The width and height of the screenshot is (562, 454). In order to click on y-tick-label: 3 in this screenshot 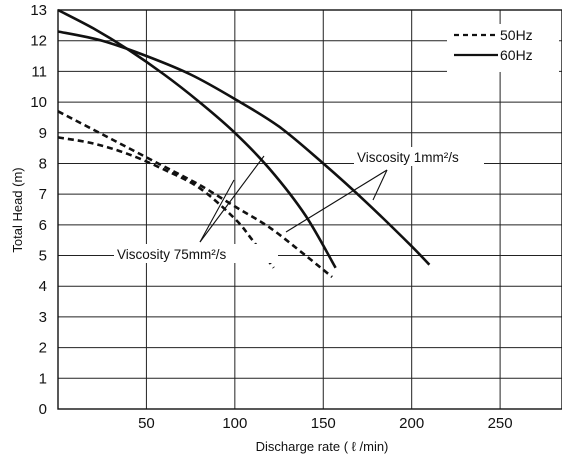, I will do `click(43, 317)`.